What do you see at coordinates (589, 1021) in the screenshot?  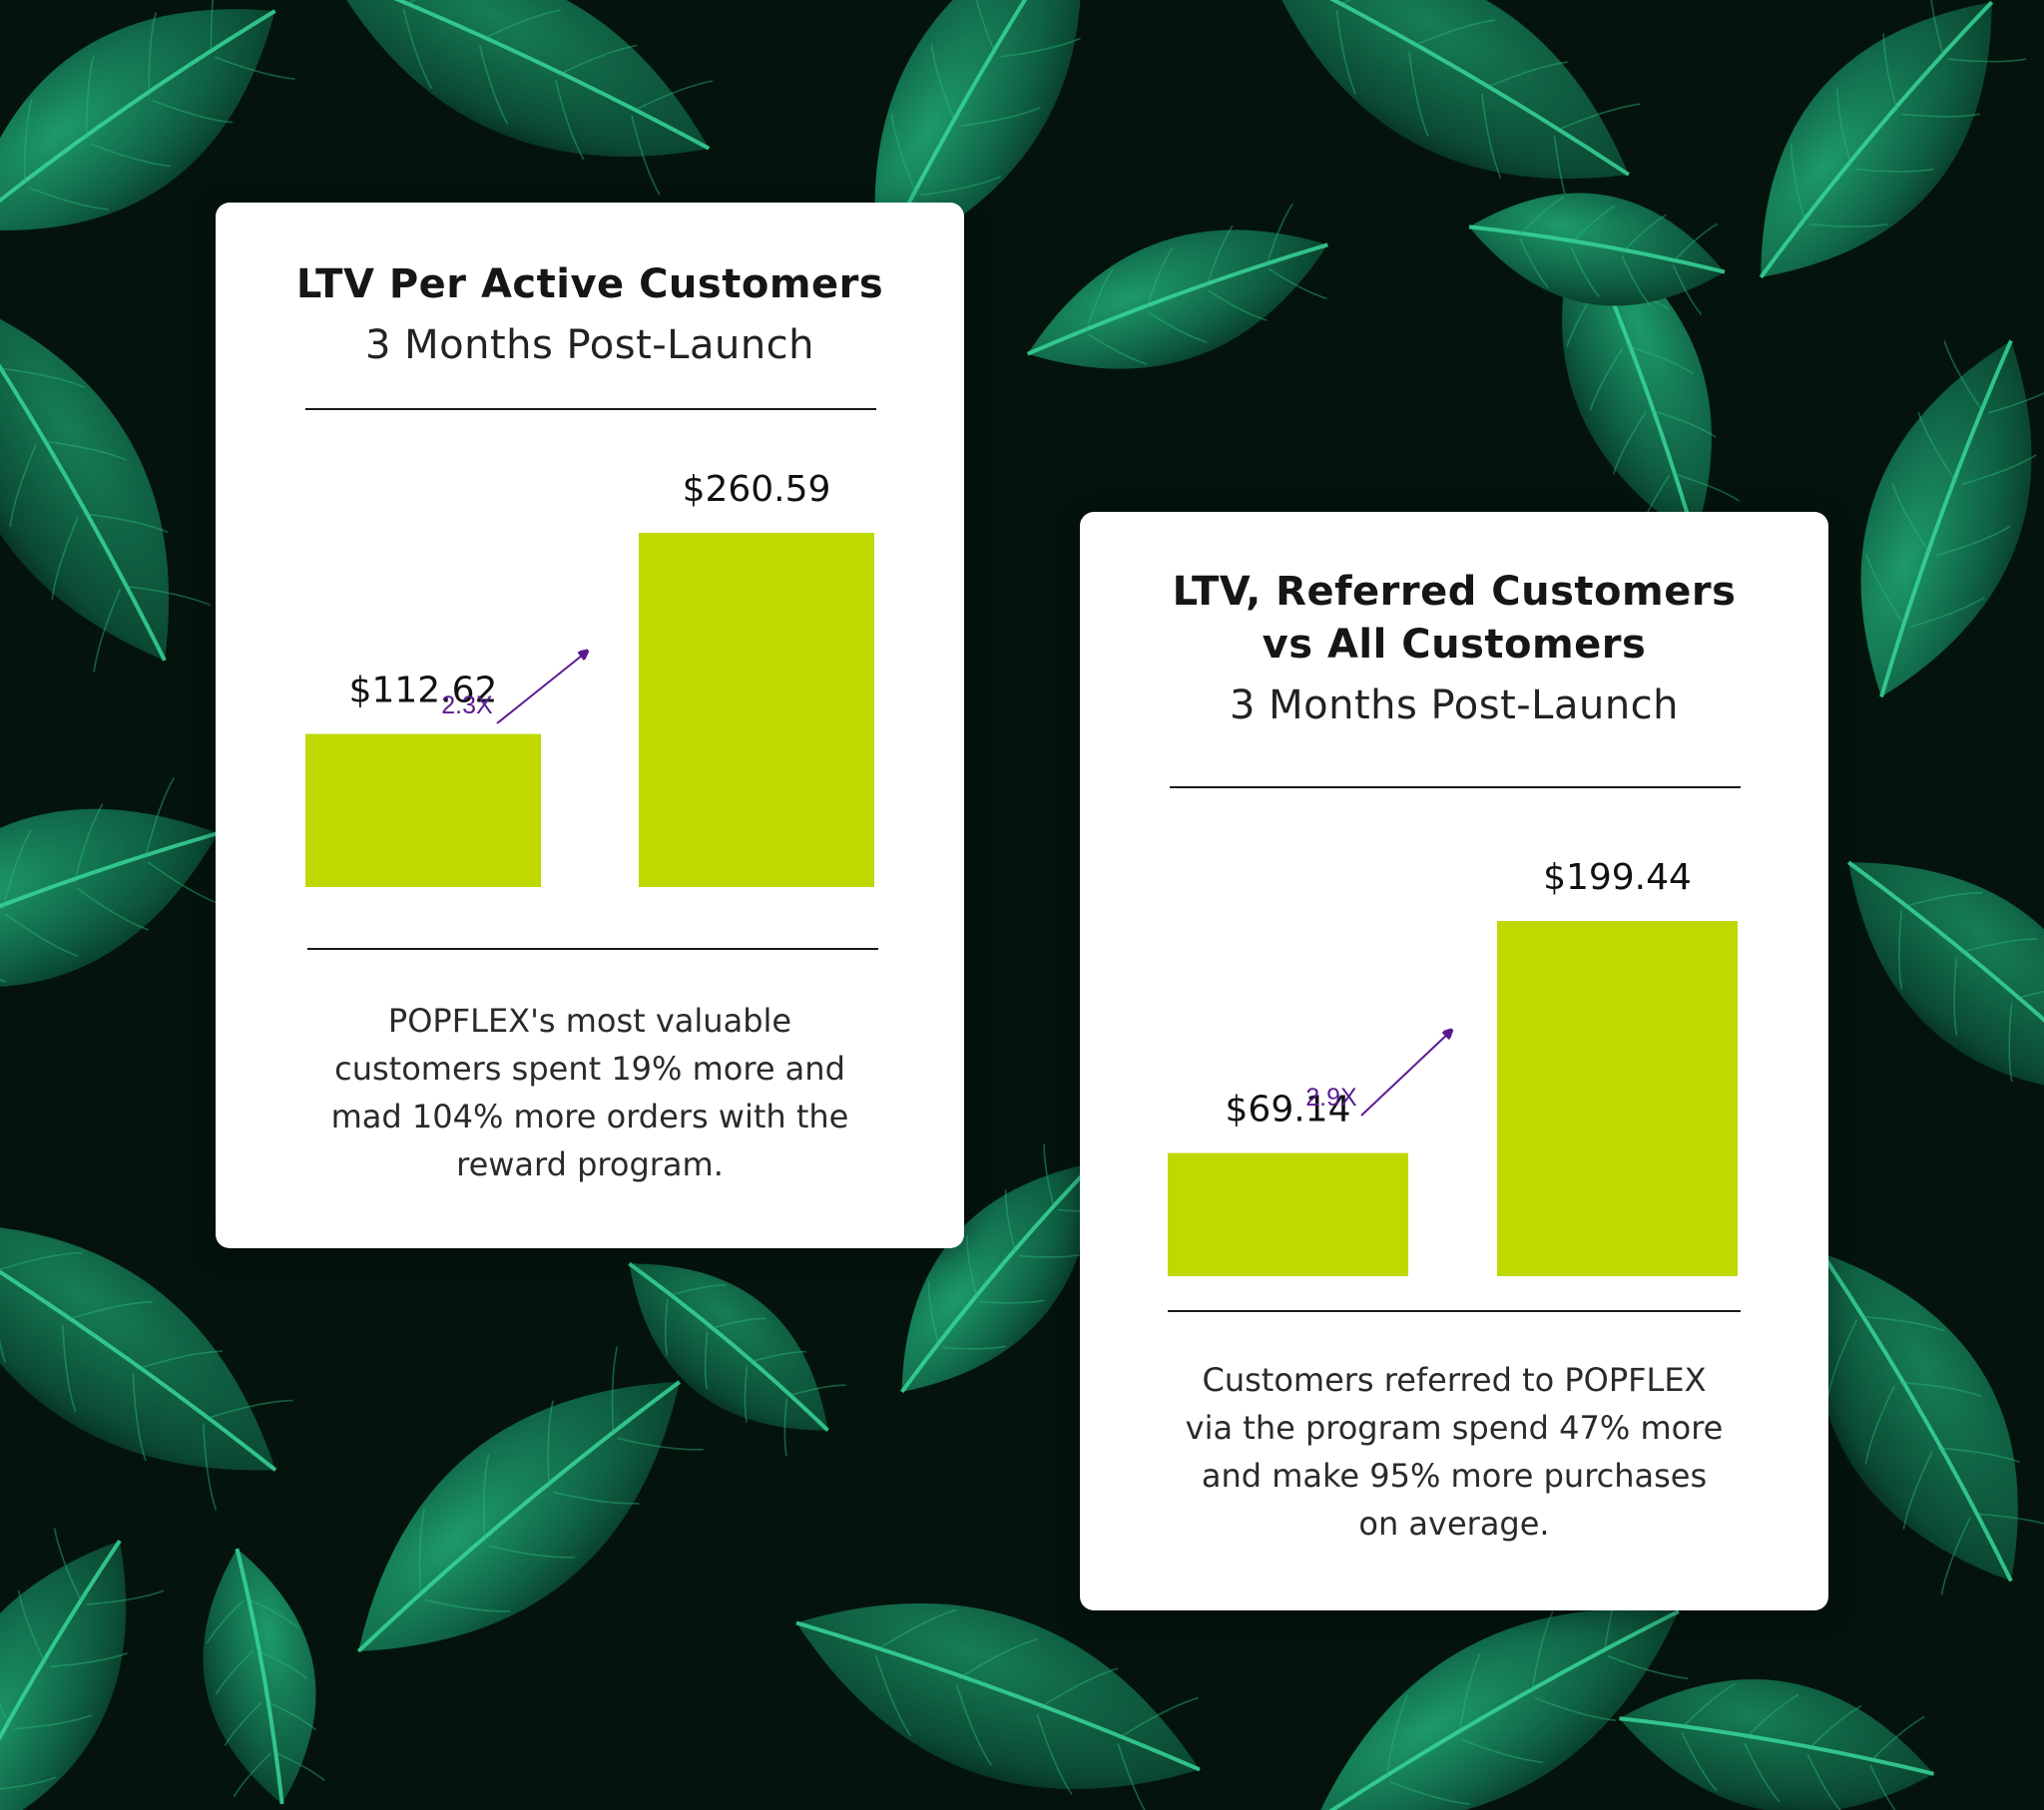 I see `caption-line: POPFLEX's most valuable` at bounding box center [589, 1021].